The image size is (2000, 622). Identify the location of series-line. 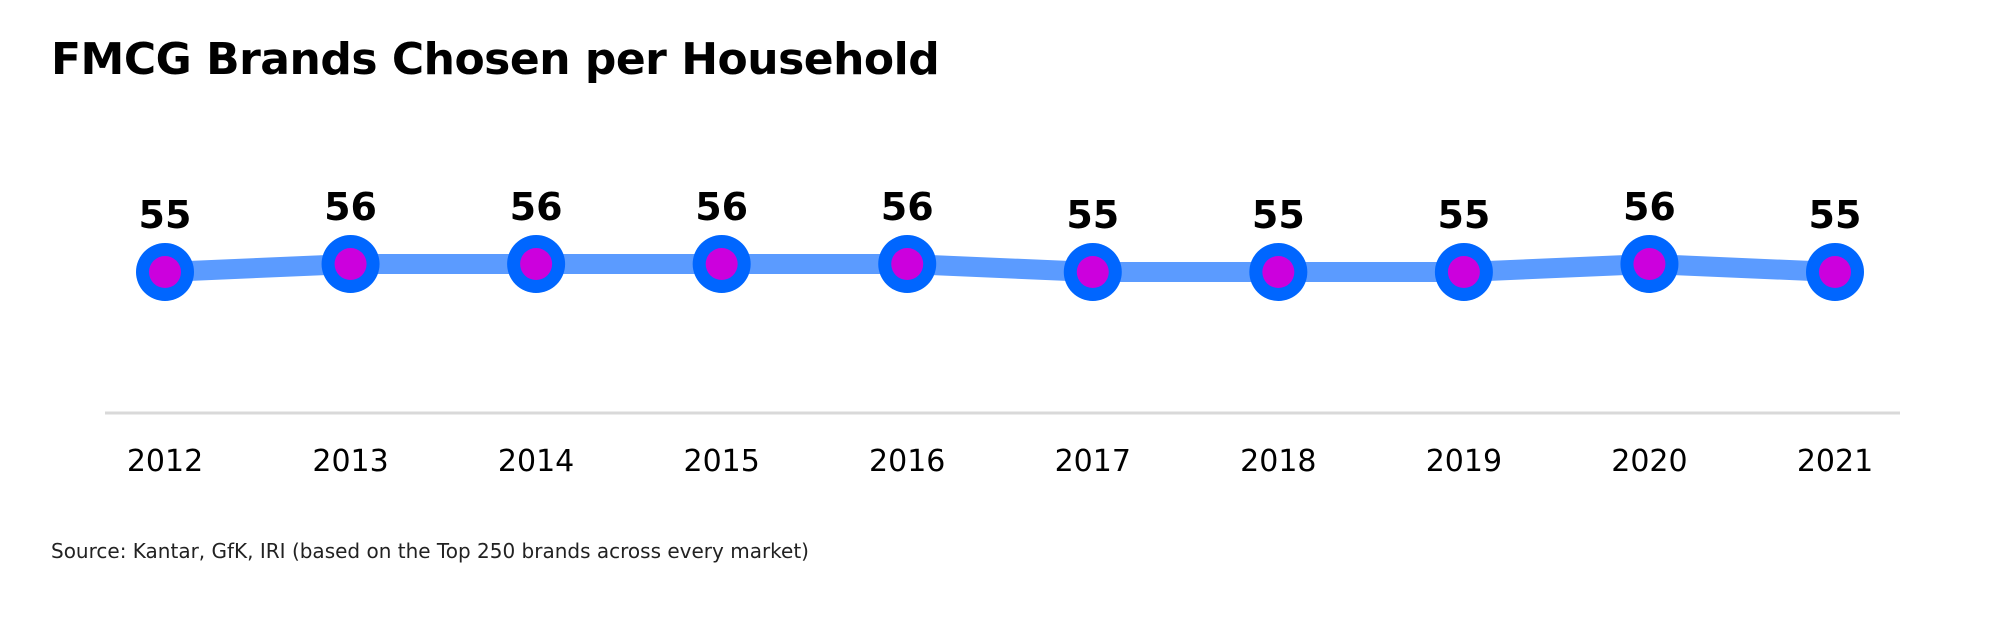
(1000, 268).